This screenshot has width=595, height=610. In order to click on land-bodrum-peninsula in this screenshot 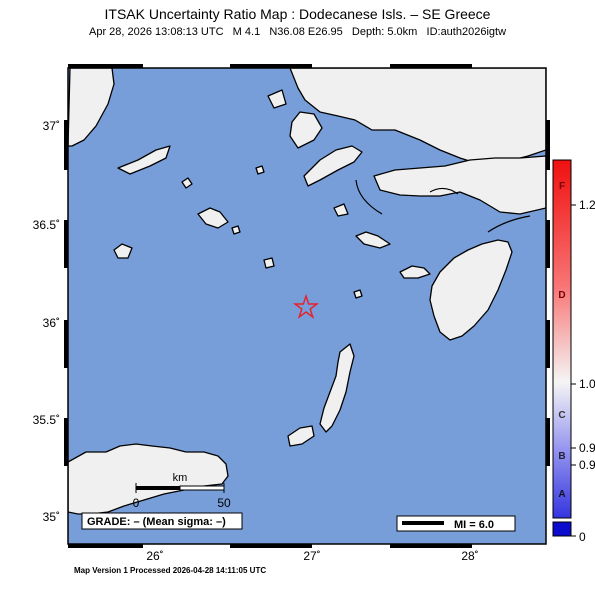, I will do `click(459, 185)`.